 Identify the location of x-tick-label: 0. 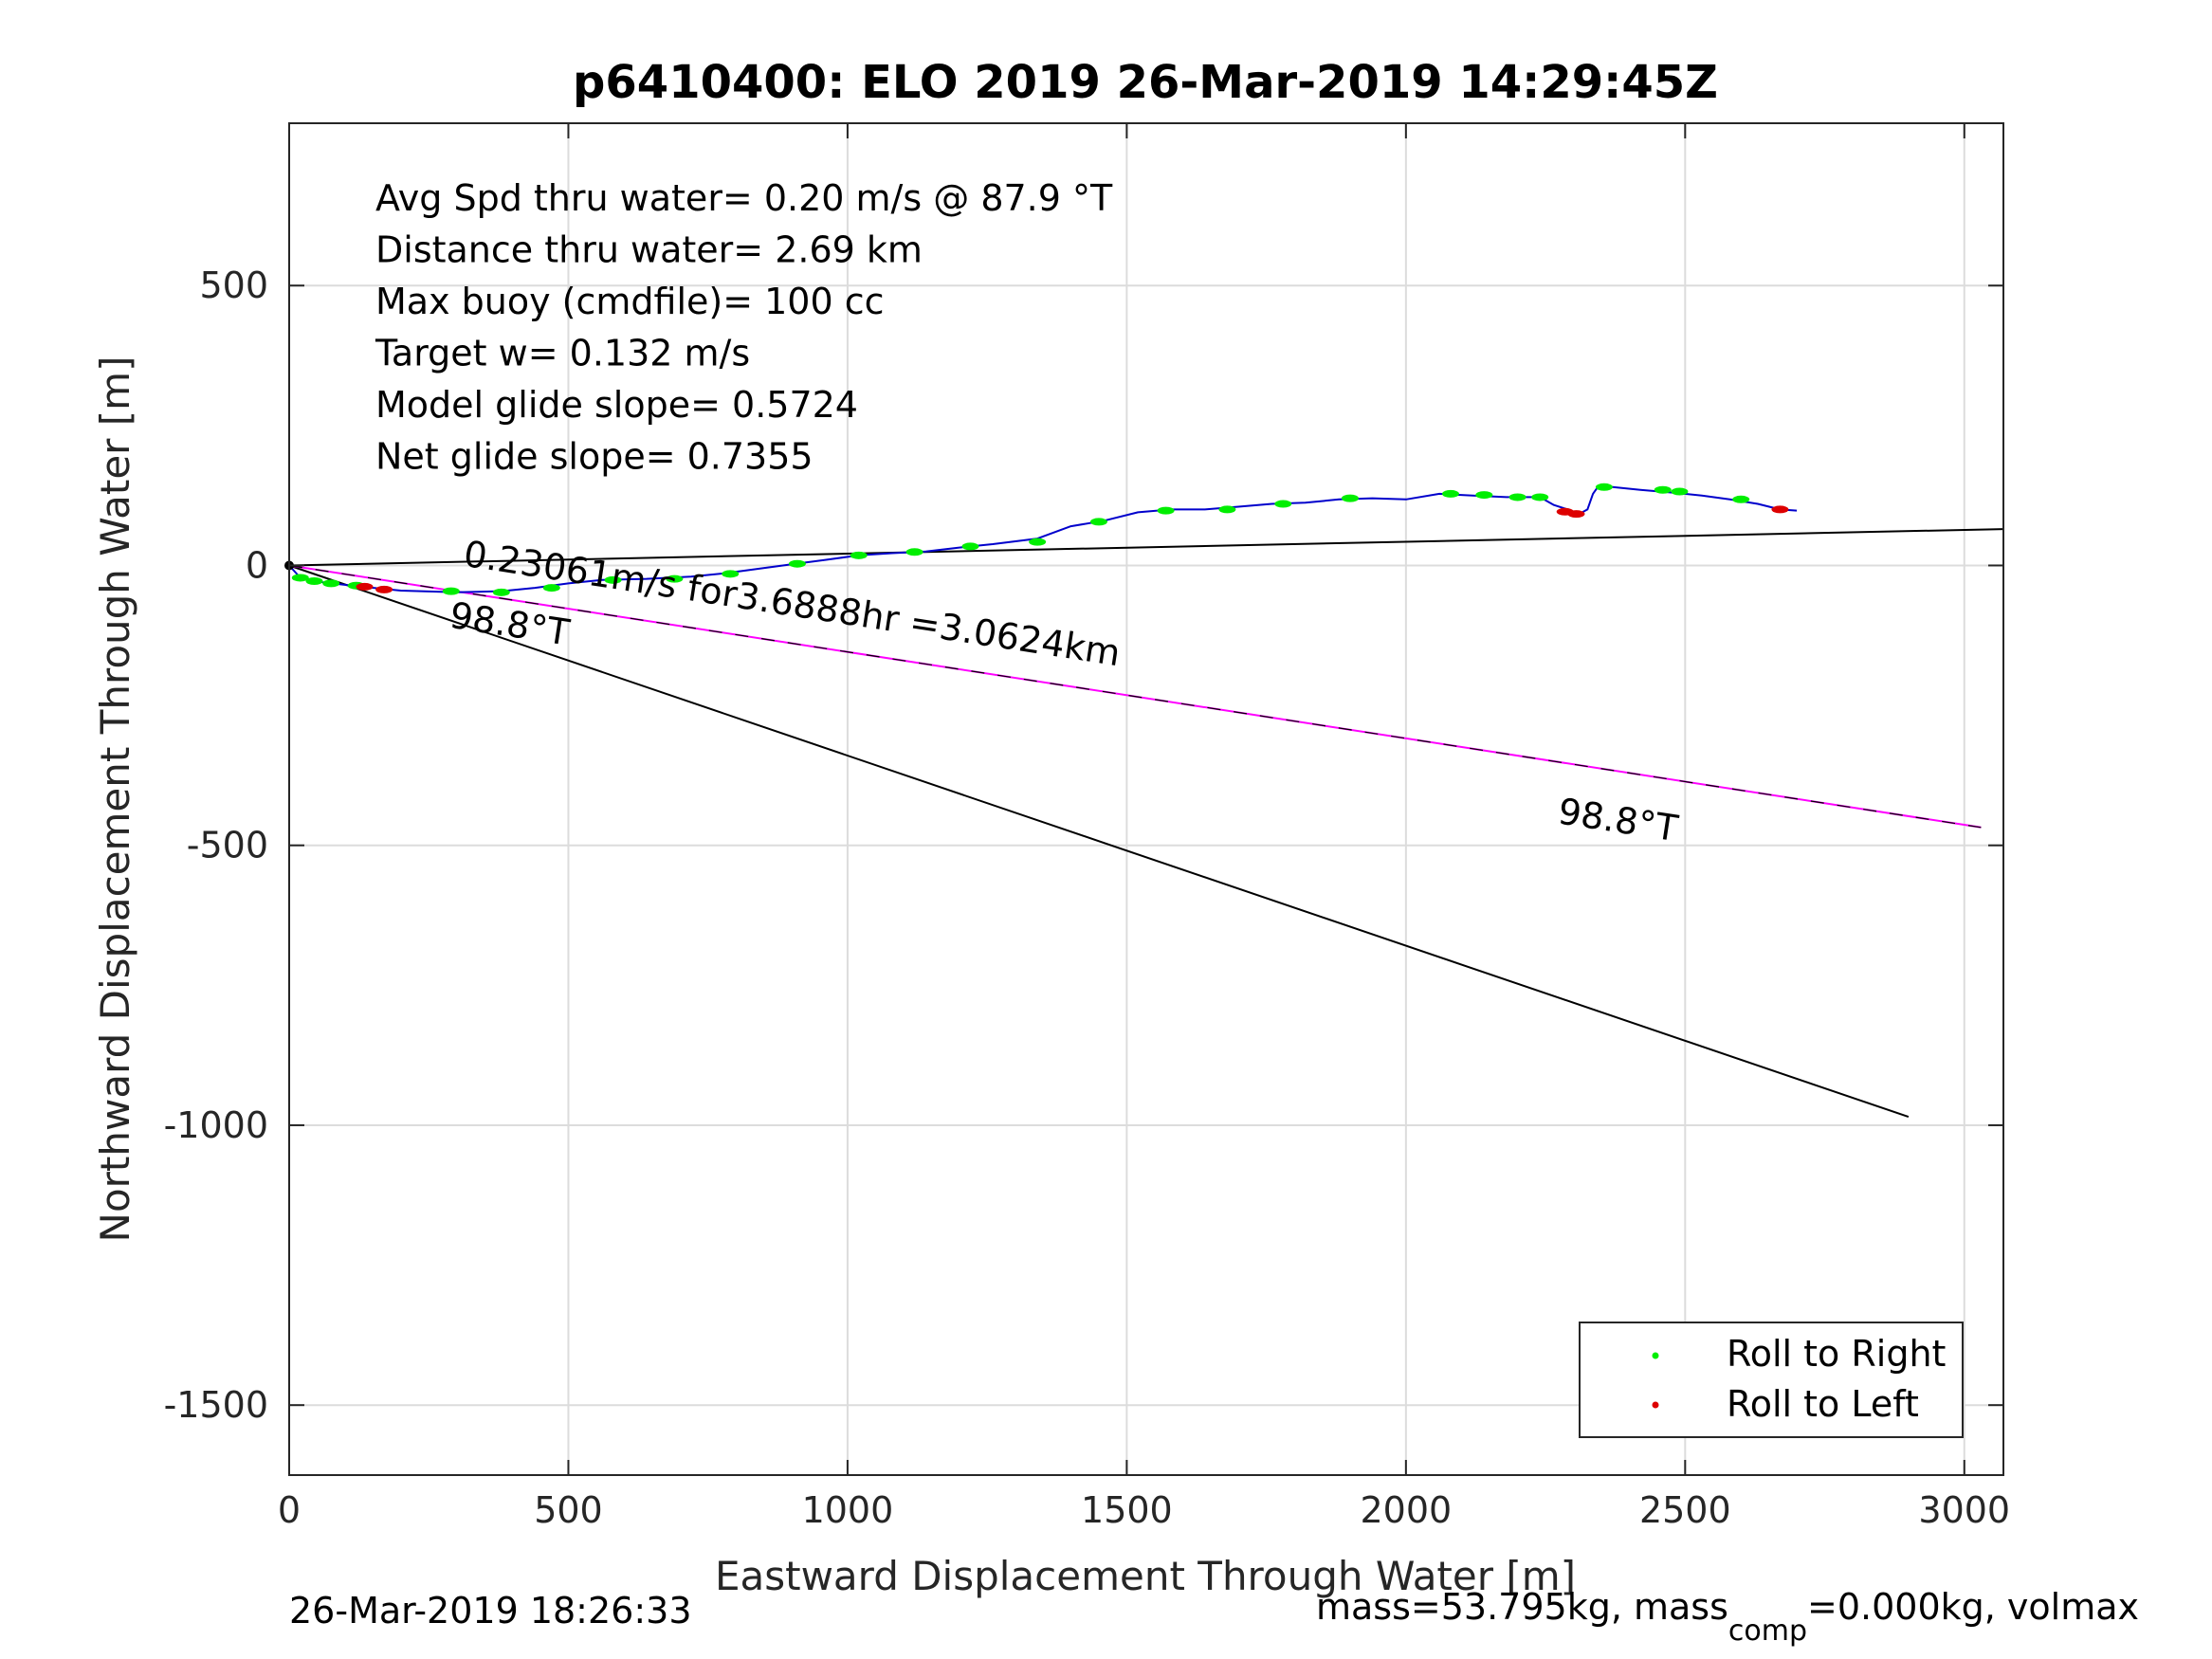
(289, 1510).